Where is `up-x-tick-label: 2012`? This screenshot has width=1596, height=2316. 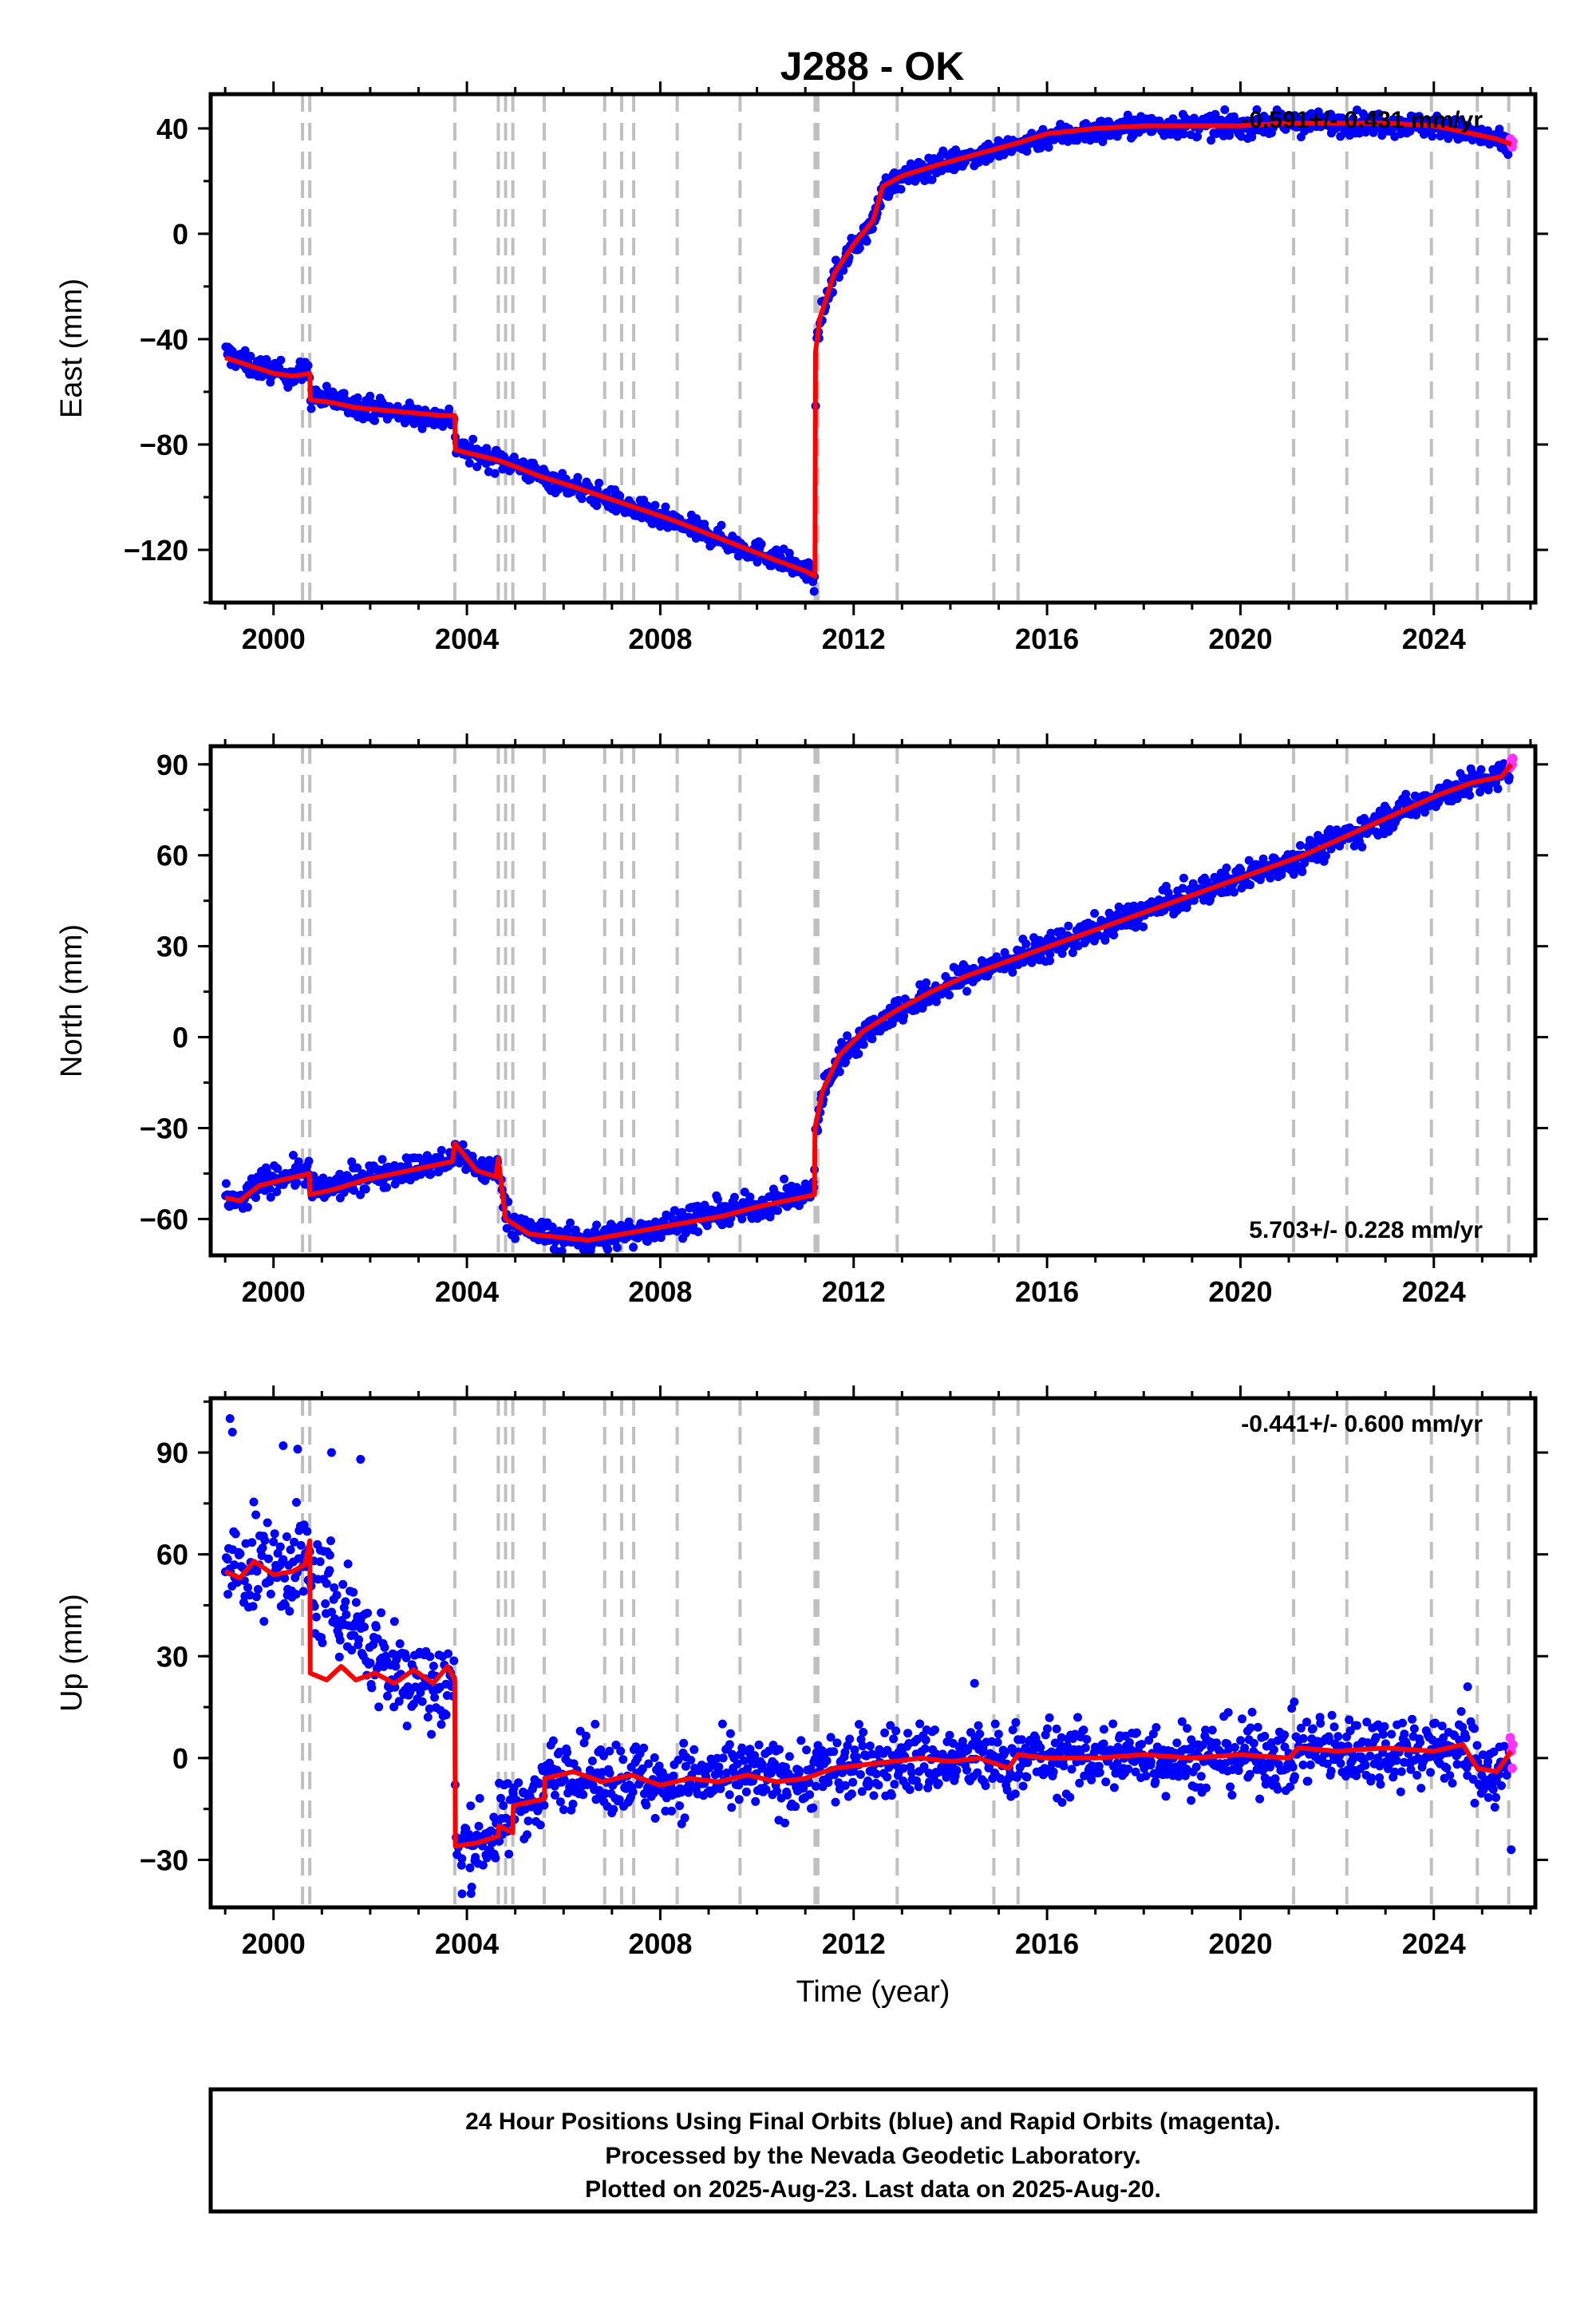
up-x-tick-label: 2012 is located at coordinates (854, 1943).